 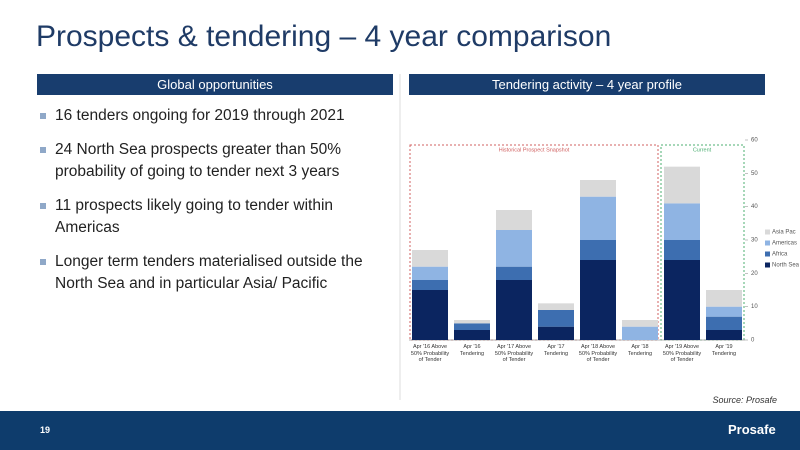 What do you see at coordinates (682, 353) in the screenshot?
I see `x-tick-label: Apr '19 Above 50% Probability of Tender` at bounding box center [682, 353].